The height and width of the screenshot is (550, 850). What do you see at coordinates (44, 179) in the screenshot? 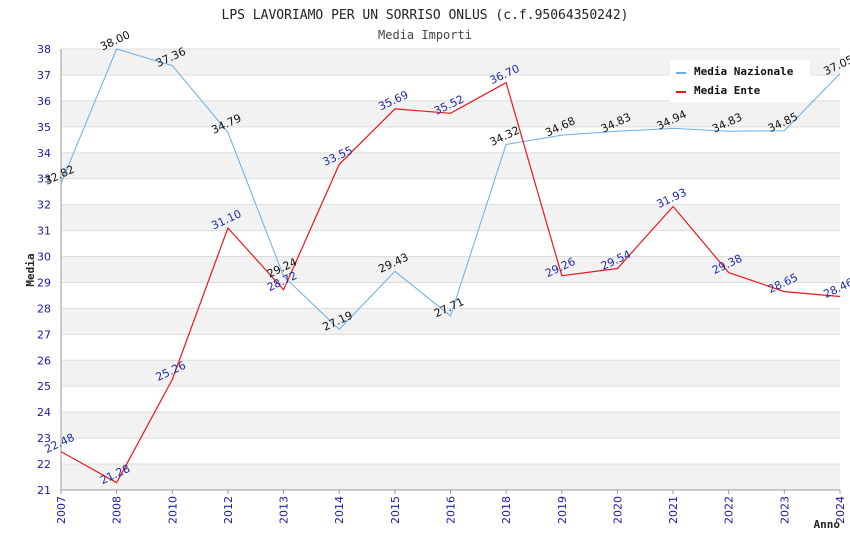
I see `y-tick-label: 33` at bounding box center [44, 179].